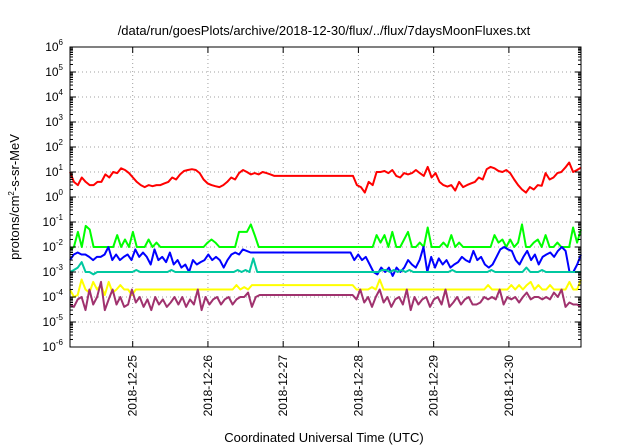  I want to click on y-tick-label: 10⁵, so click(54, 71).